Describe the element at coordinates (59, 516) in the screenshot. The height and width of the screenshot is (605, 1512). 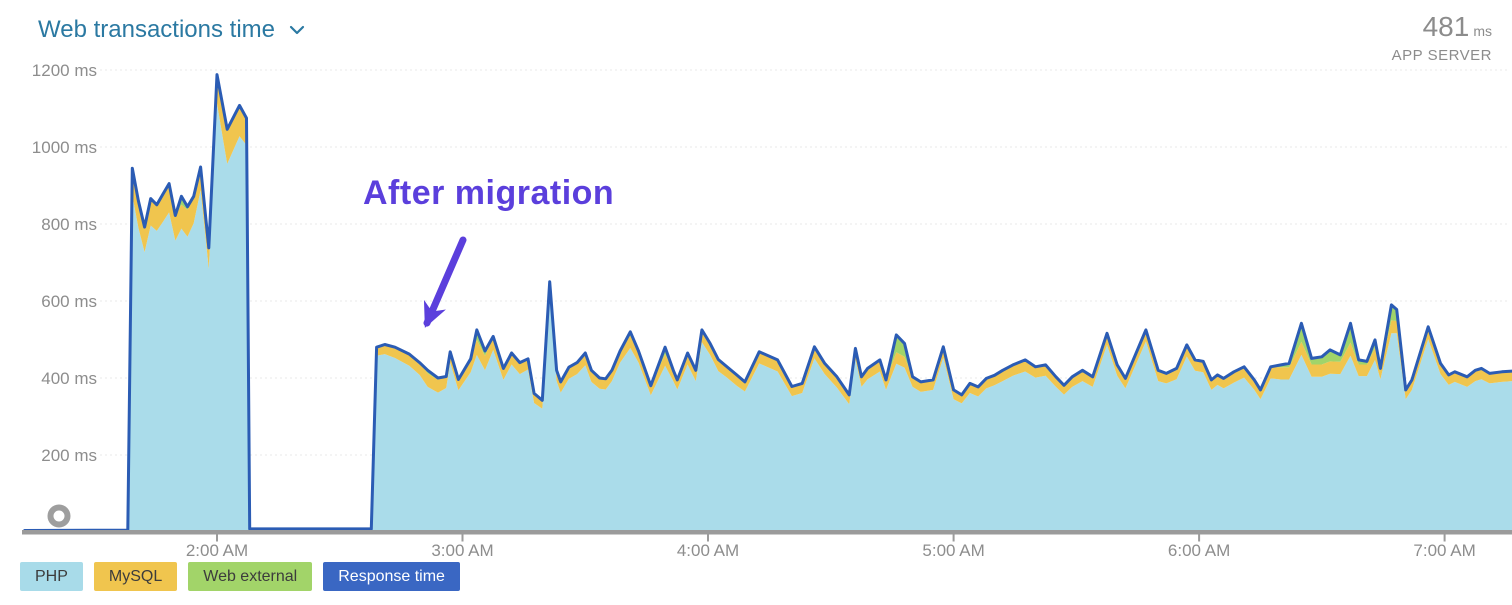
I see `ring-icon` at that location.